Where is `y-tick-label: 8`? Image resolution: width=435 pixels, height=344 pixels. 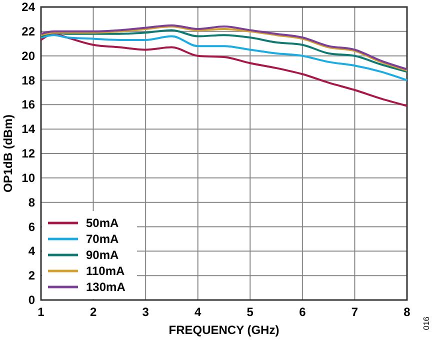 y-tick-label: 8 is located at coordinates (32, 202).